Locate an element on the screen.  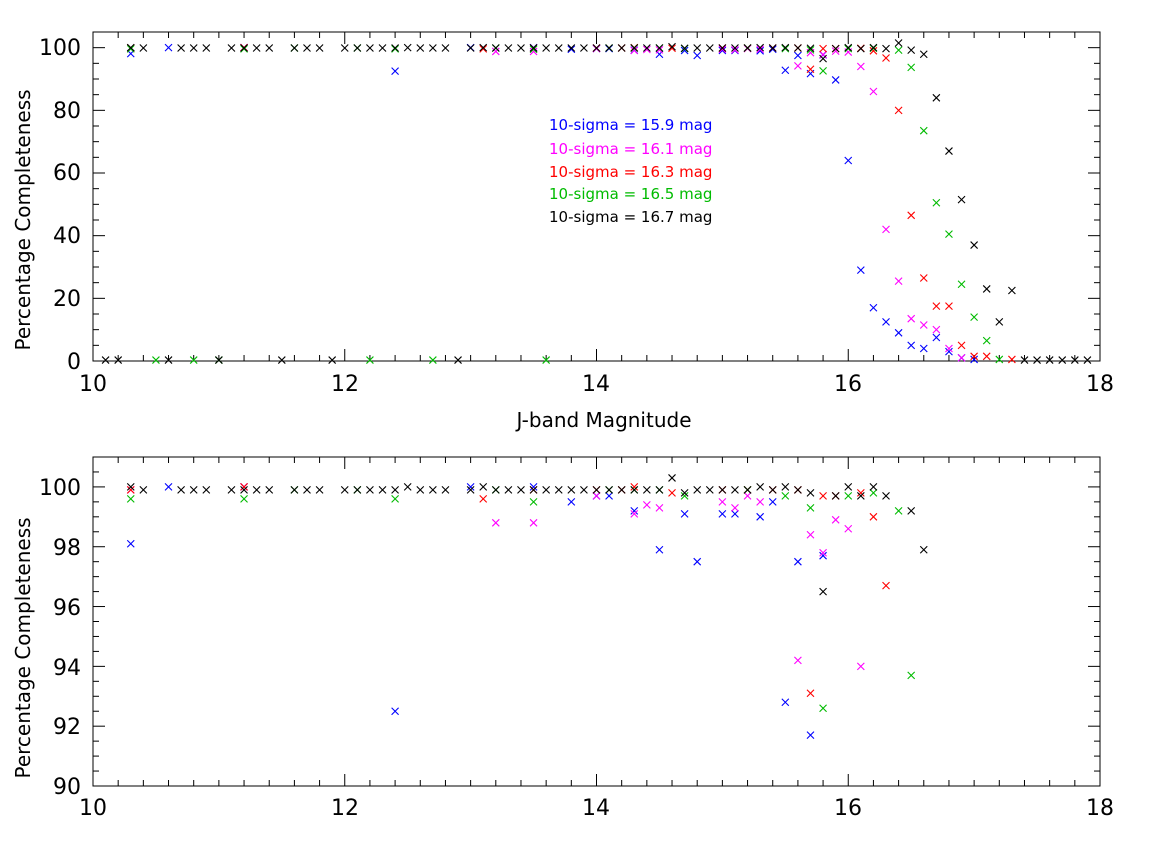
top-x-tick-label: 12 is located at coordinates (345, 384).